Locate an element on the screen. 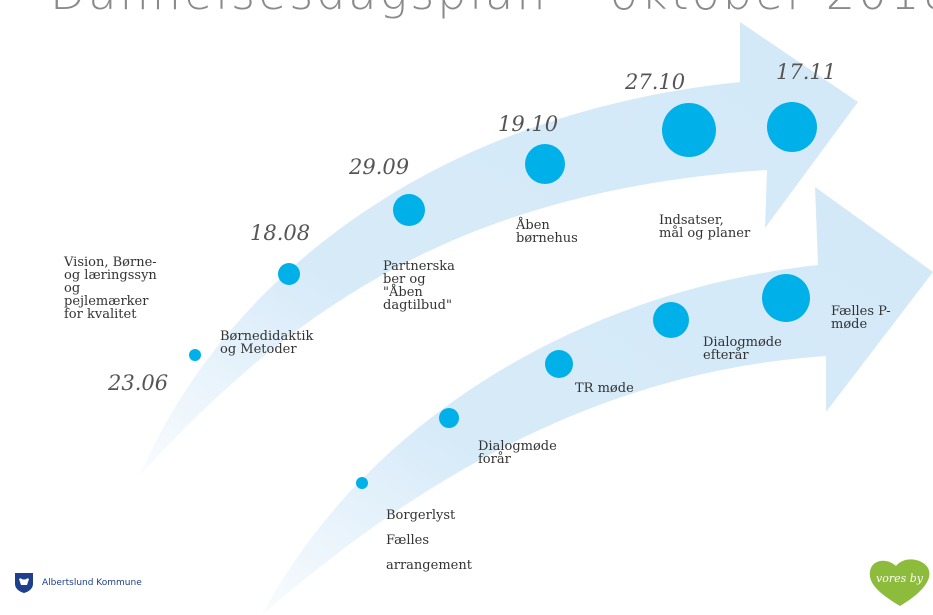  milestone-label: TR møde is located at coordinates (604, 388).